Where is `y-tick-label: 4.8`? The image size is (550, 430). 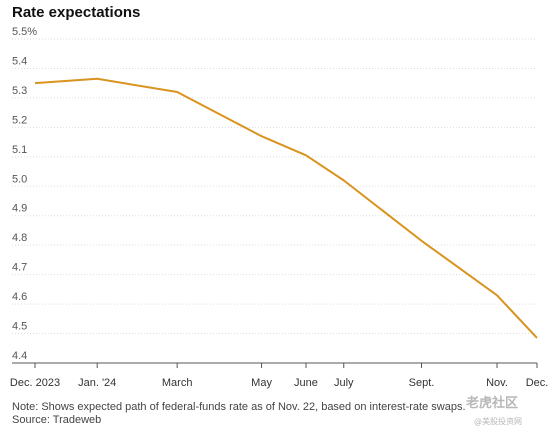
y-tick-label: 4.8 is located at coordinates (19, 238).